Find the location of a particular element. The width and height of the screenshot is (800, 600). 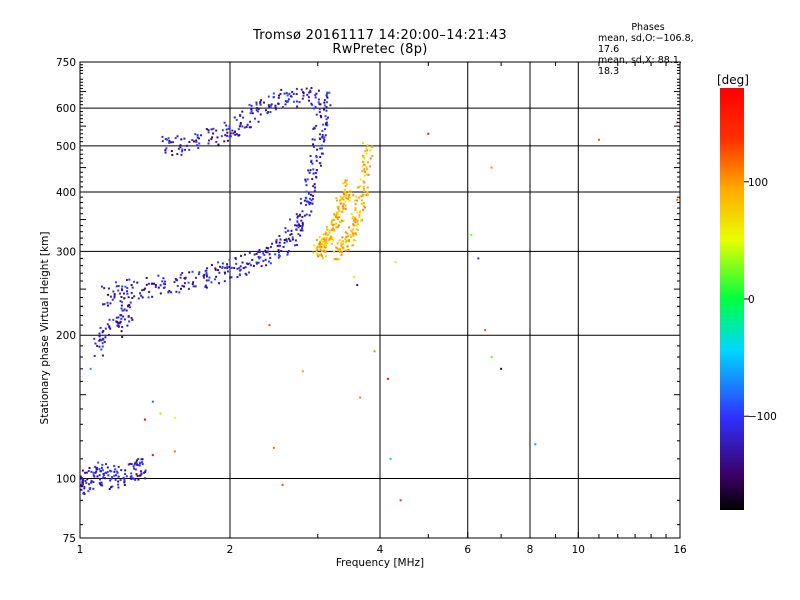

x-axis-label: Frequency [MHz] is located at coordinates (380, 563).